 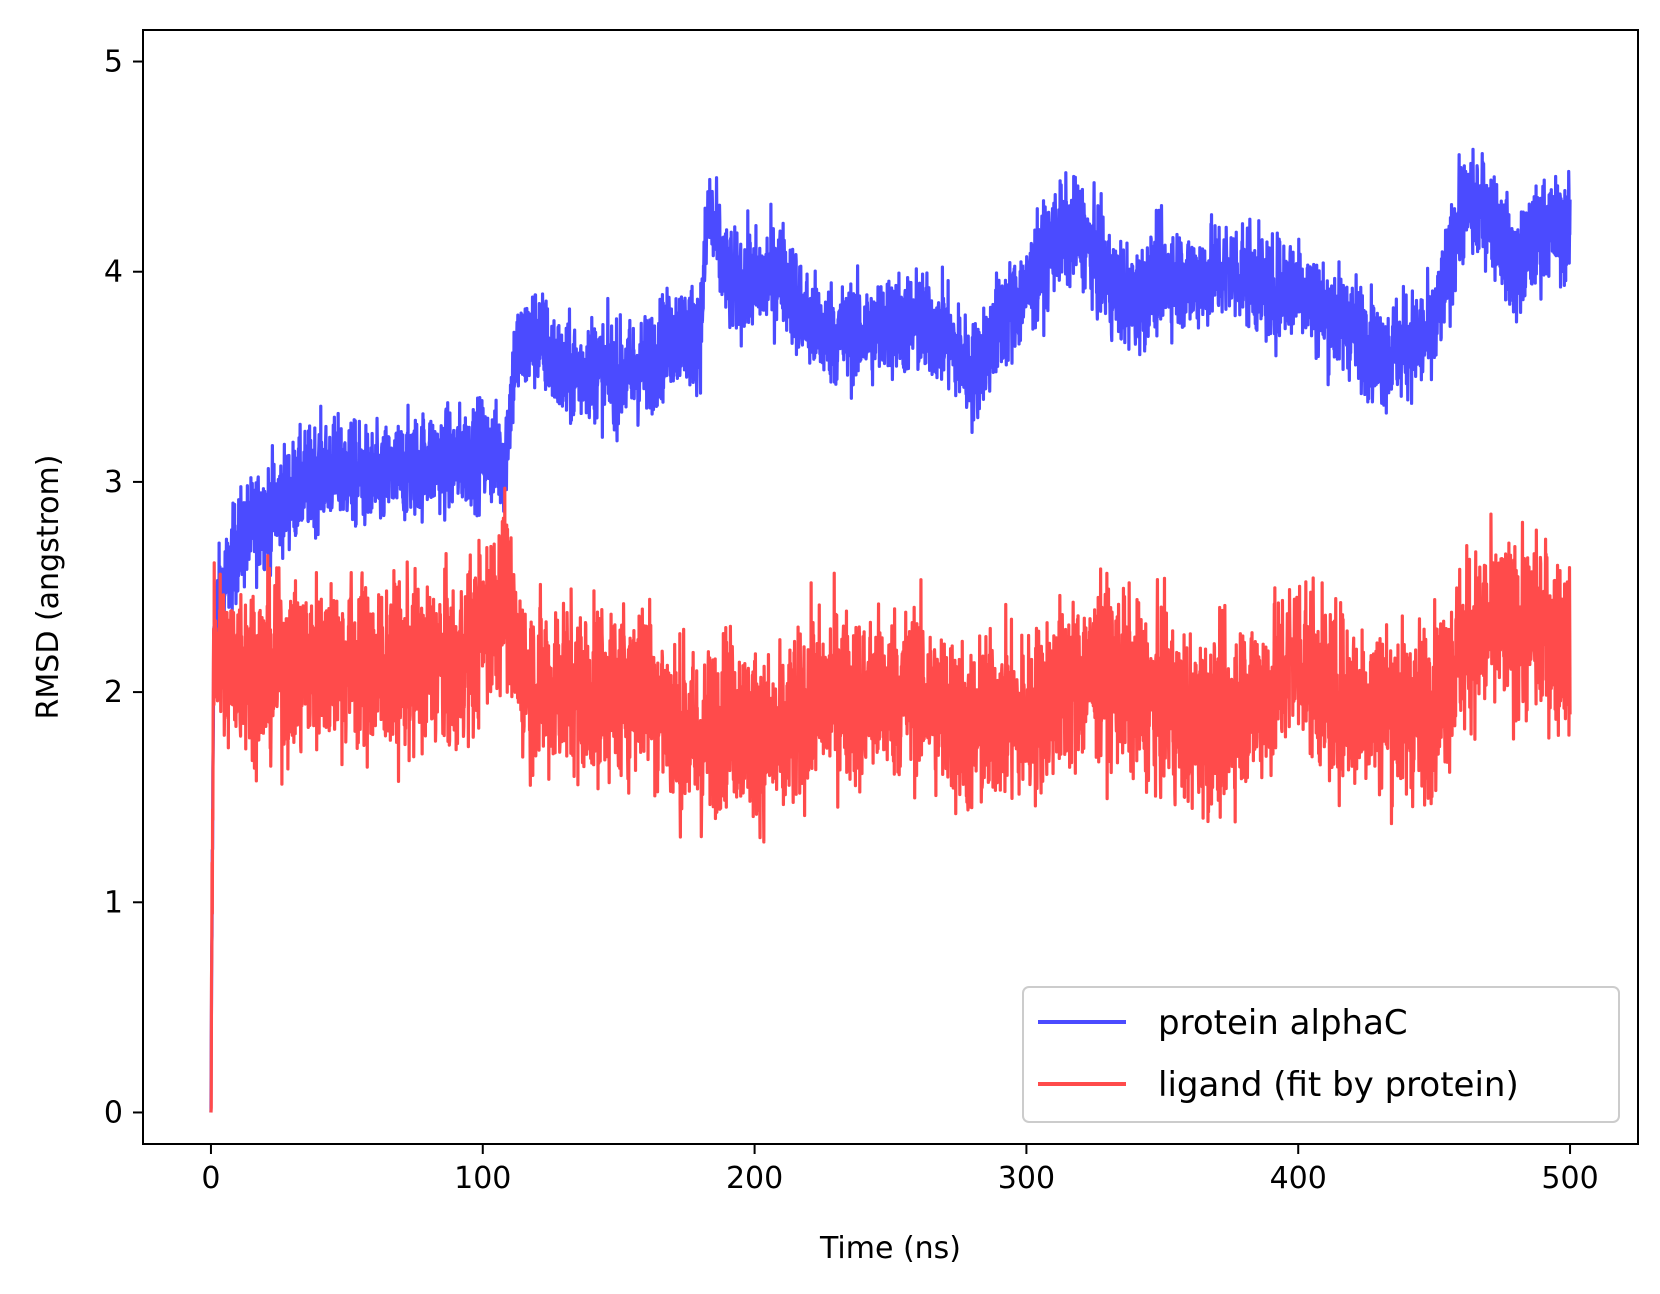 I want to click on y-tick-label: 3, so click(x=113, y=482).